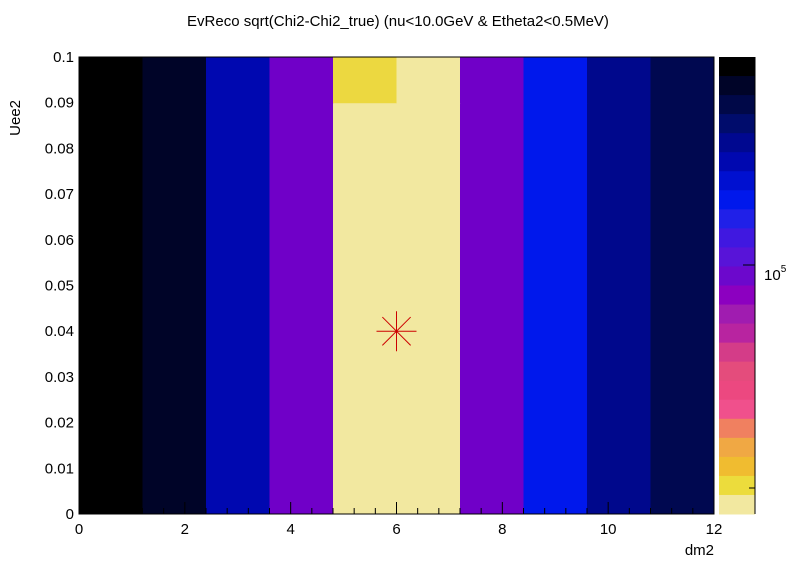  Describe the element at coordinates (59, 331) in the screenshot. I see `y-tick-label: 0.04` at that location.